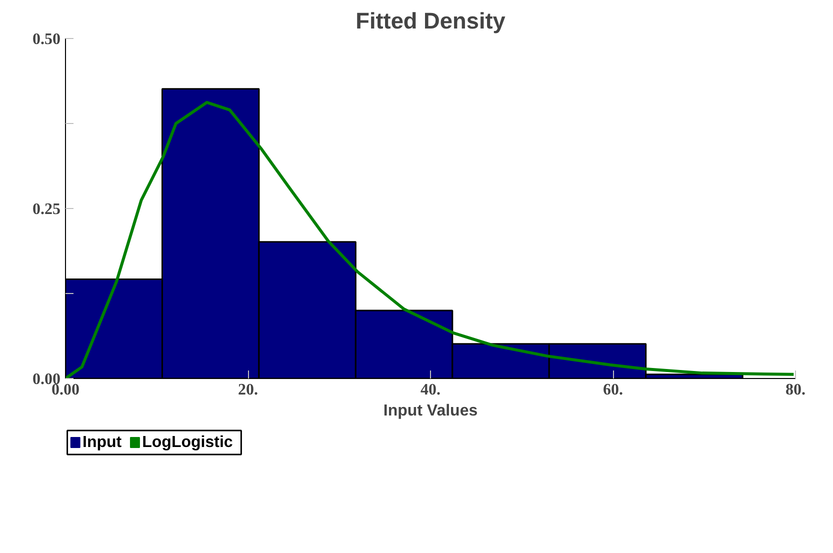  What do you see at coordinates (613, 390) in the screenshot?
I see `x-tick-label: 60.` at bounding box center [613, 390].